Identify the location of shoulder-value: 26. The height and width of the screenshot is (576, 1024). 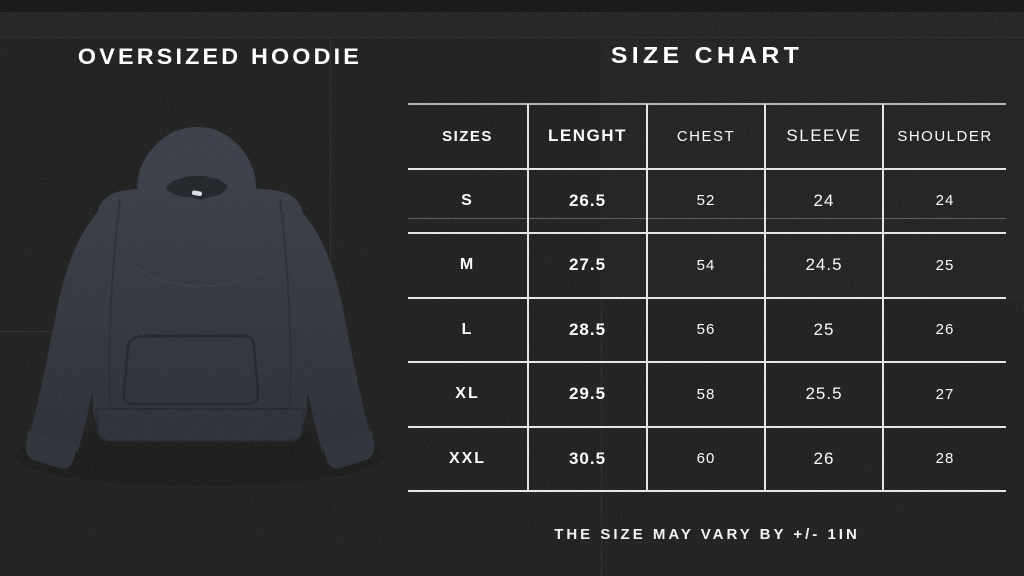
(944, 328).